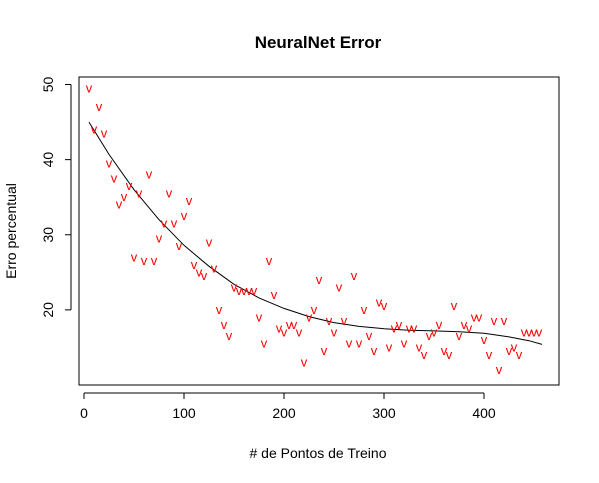 Image resolution: width=599 pixels, height=483 pixels. Describe the element at coordinates (56, 197) in the screenshot. I see `y-axis: 20 30 40 50` at that location.